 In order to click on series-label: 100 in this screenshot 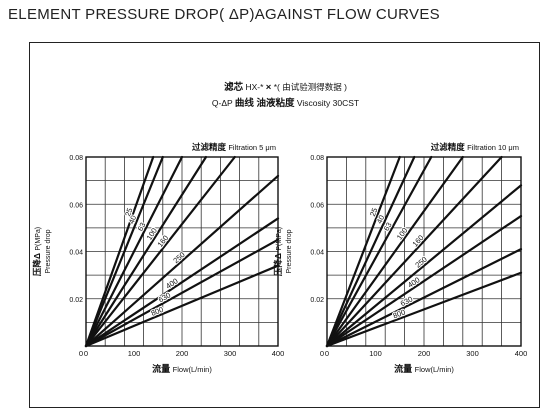, I will do `click(402, 233)`.